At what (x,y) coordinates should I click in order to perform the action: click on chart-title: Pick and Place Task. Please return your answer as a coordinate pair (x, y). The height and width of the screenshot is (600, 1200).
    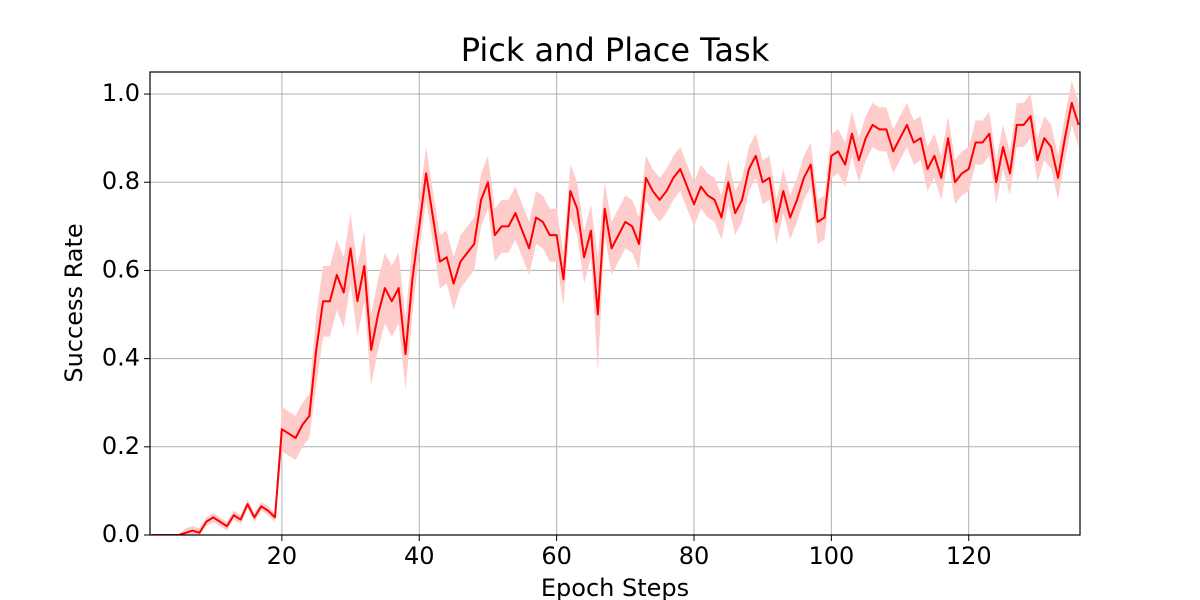
    Looking at the image, I should click on (615, 50).